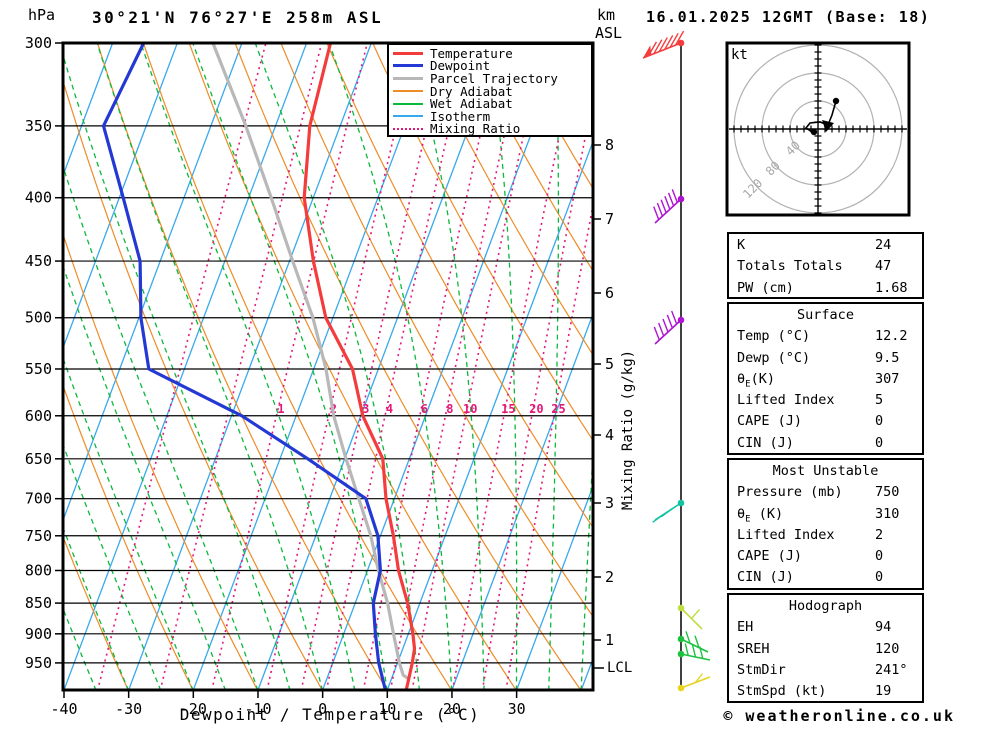 This screenshot has width=1000, height=733. Describe the element at coordinates (883, 245) in the screenshot. I see `stats-value: 24` at that location.